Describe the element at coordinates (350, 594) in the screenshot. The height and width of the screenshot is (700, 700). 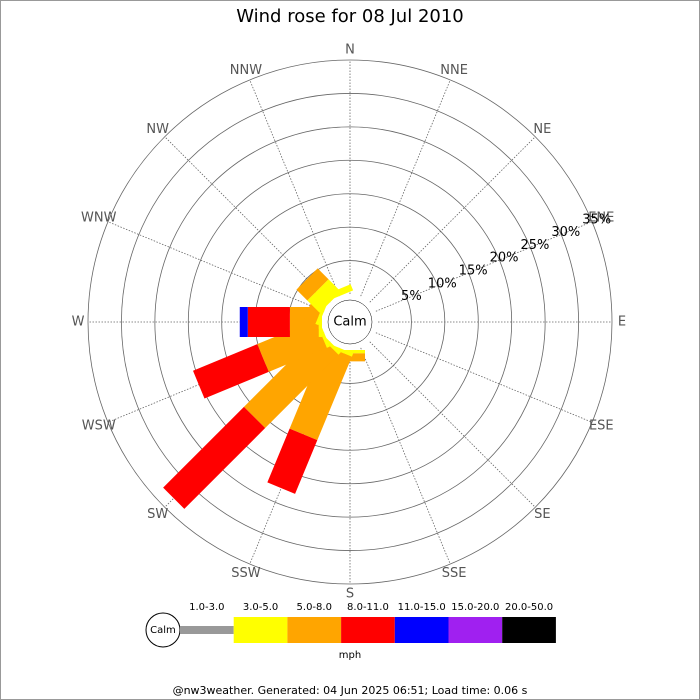
I see `direction-label: S` at that location.